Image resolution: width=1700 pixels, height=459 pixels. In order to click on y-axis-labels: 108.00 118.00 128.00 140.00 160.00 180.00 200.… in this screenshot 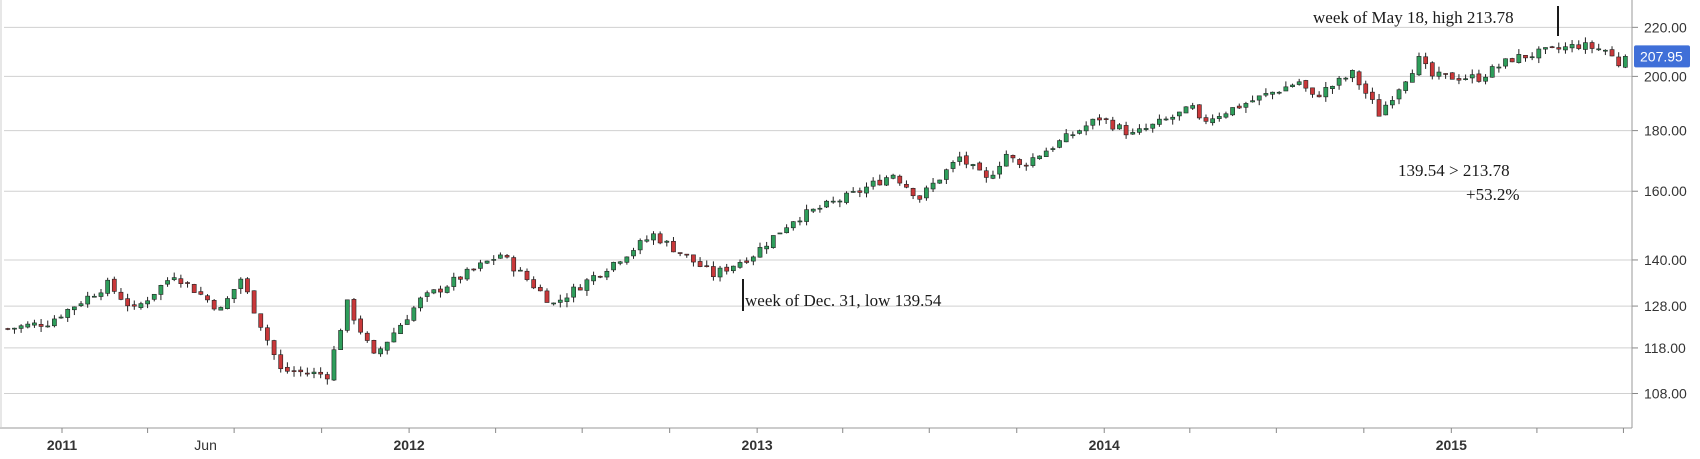, I will do `click(1665, 210)`.